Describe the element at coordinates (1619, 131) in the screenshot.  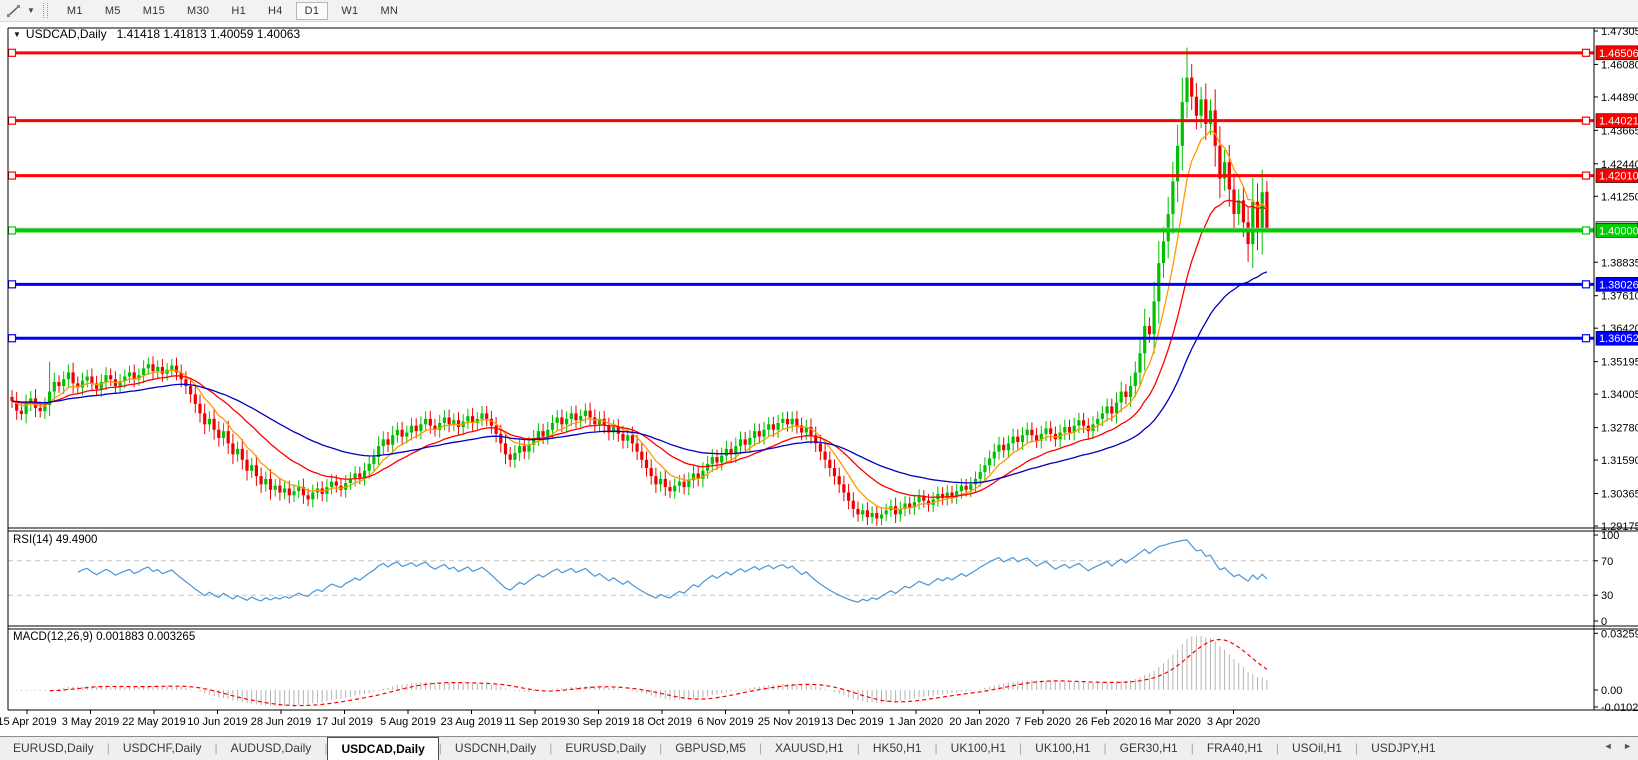
I see `svg-text: 1.43665` at that location.